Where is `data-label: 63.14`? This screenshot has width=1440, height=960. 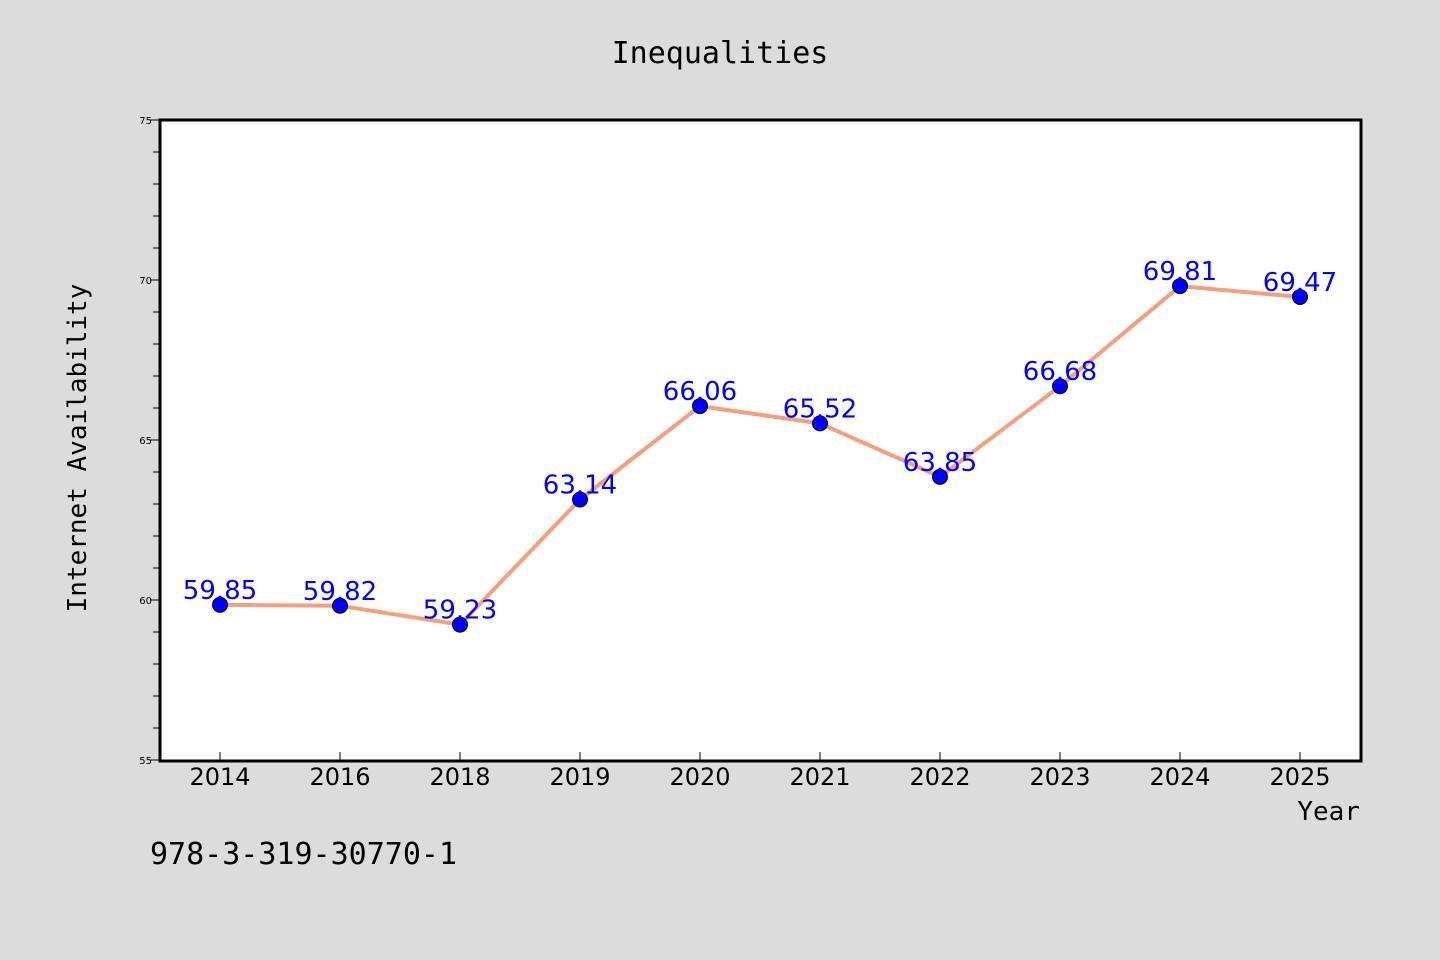 data-label: 63.14 is located at coordinates (580, 486).